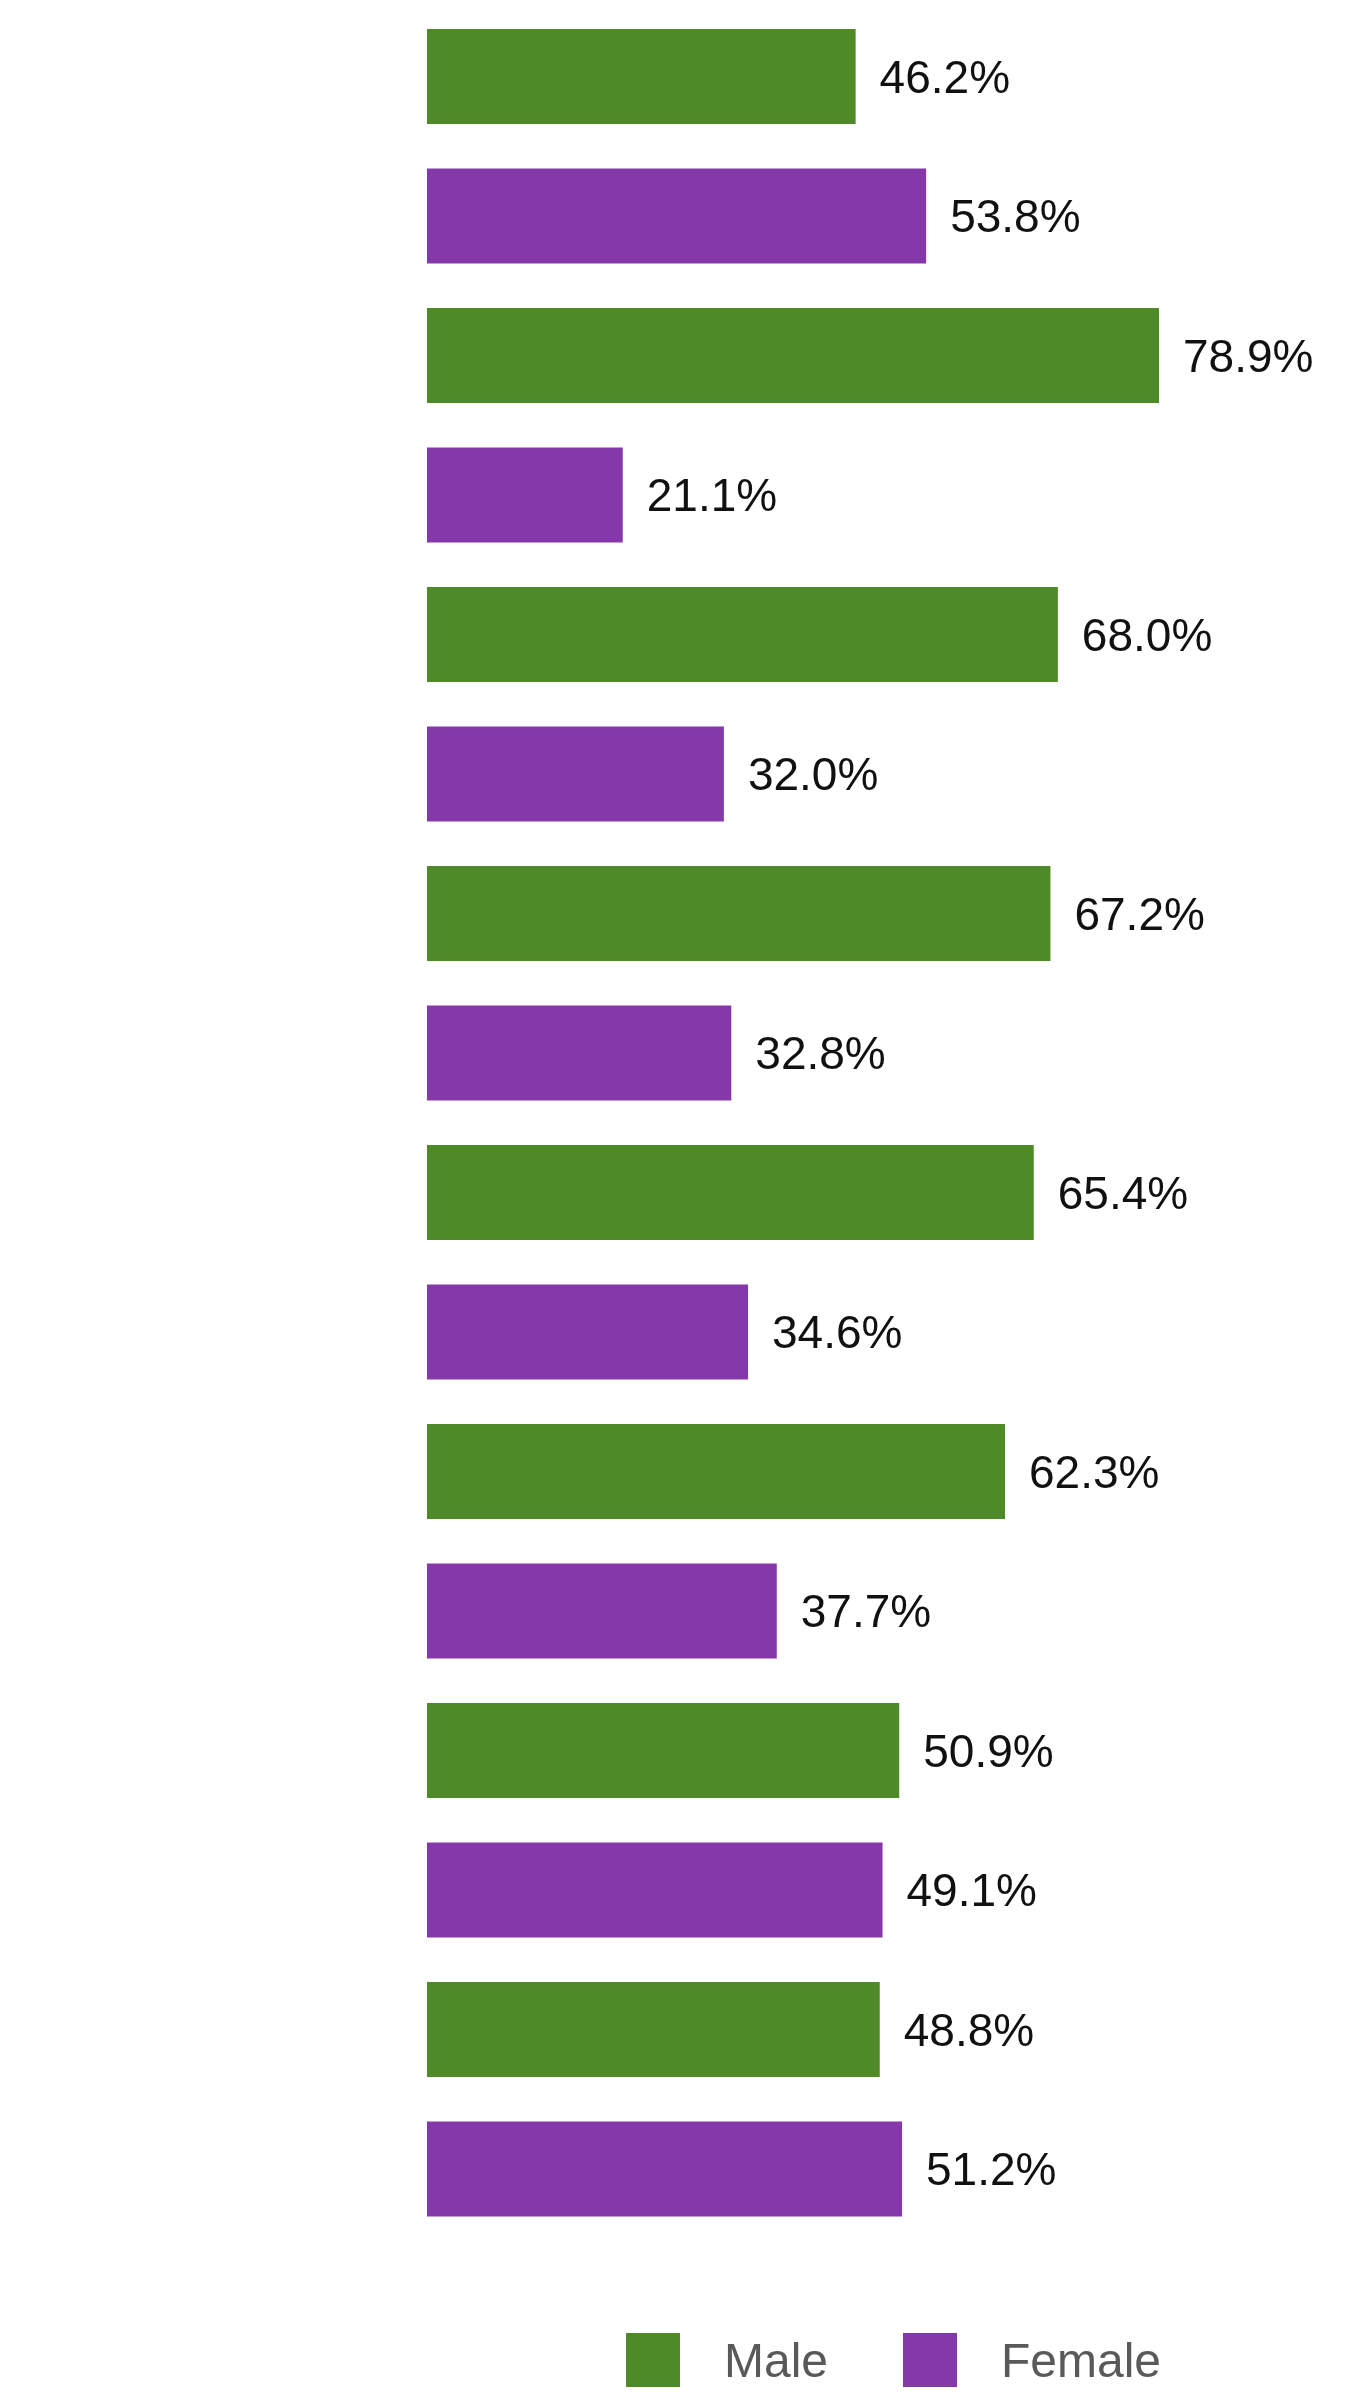 The image size is (1356, 2400). What do you see at coordinates (813, 774) in the screenshot?
I see `data-label: 32.0%` at bounding box center [813, 774].